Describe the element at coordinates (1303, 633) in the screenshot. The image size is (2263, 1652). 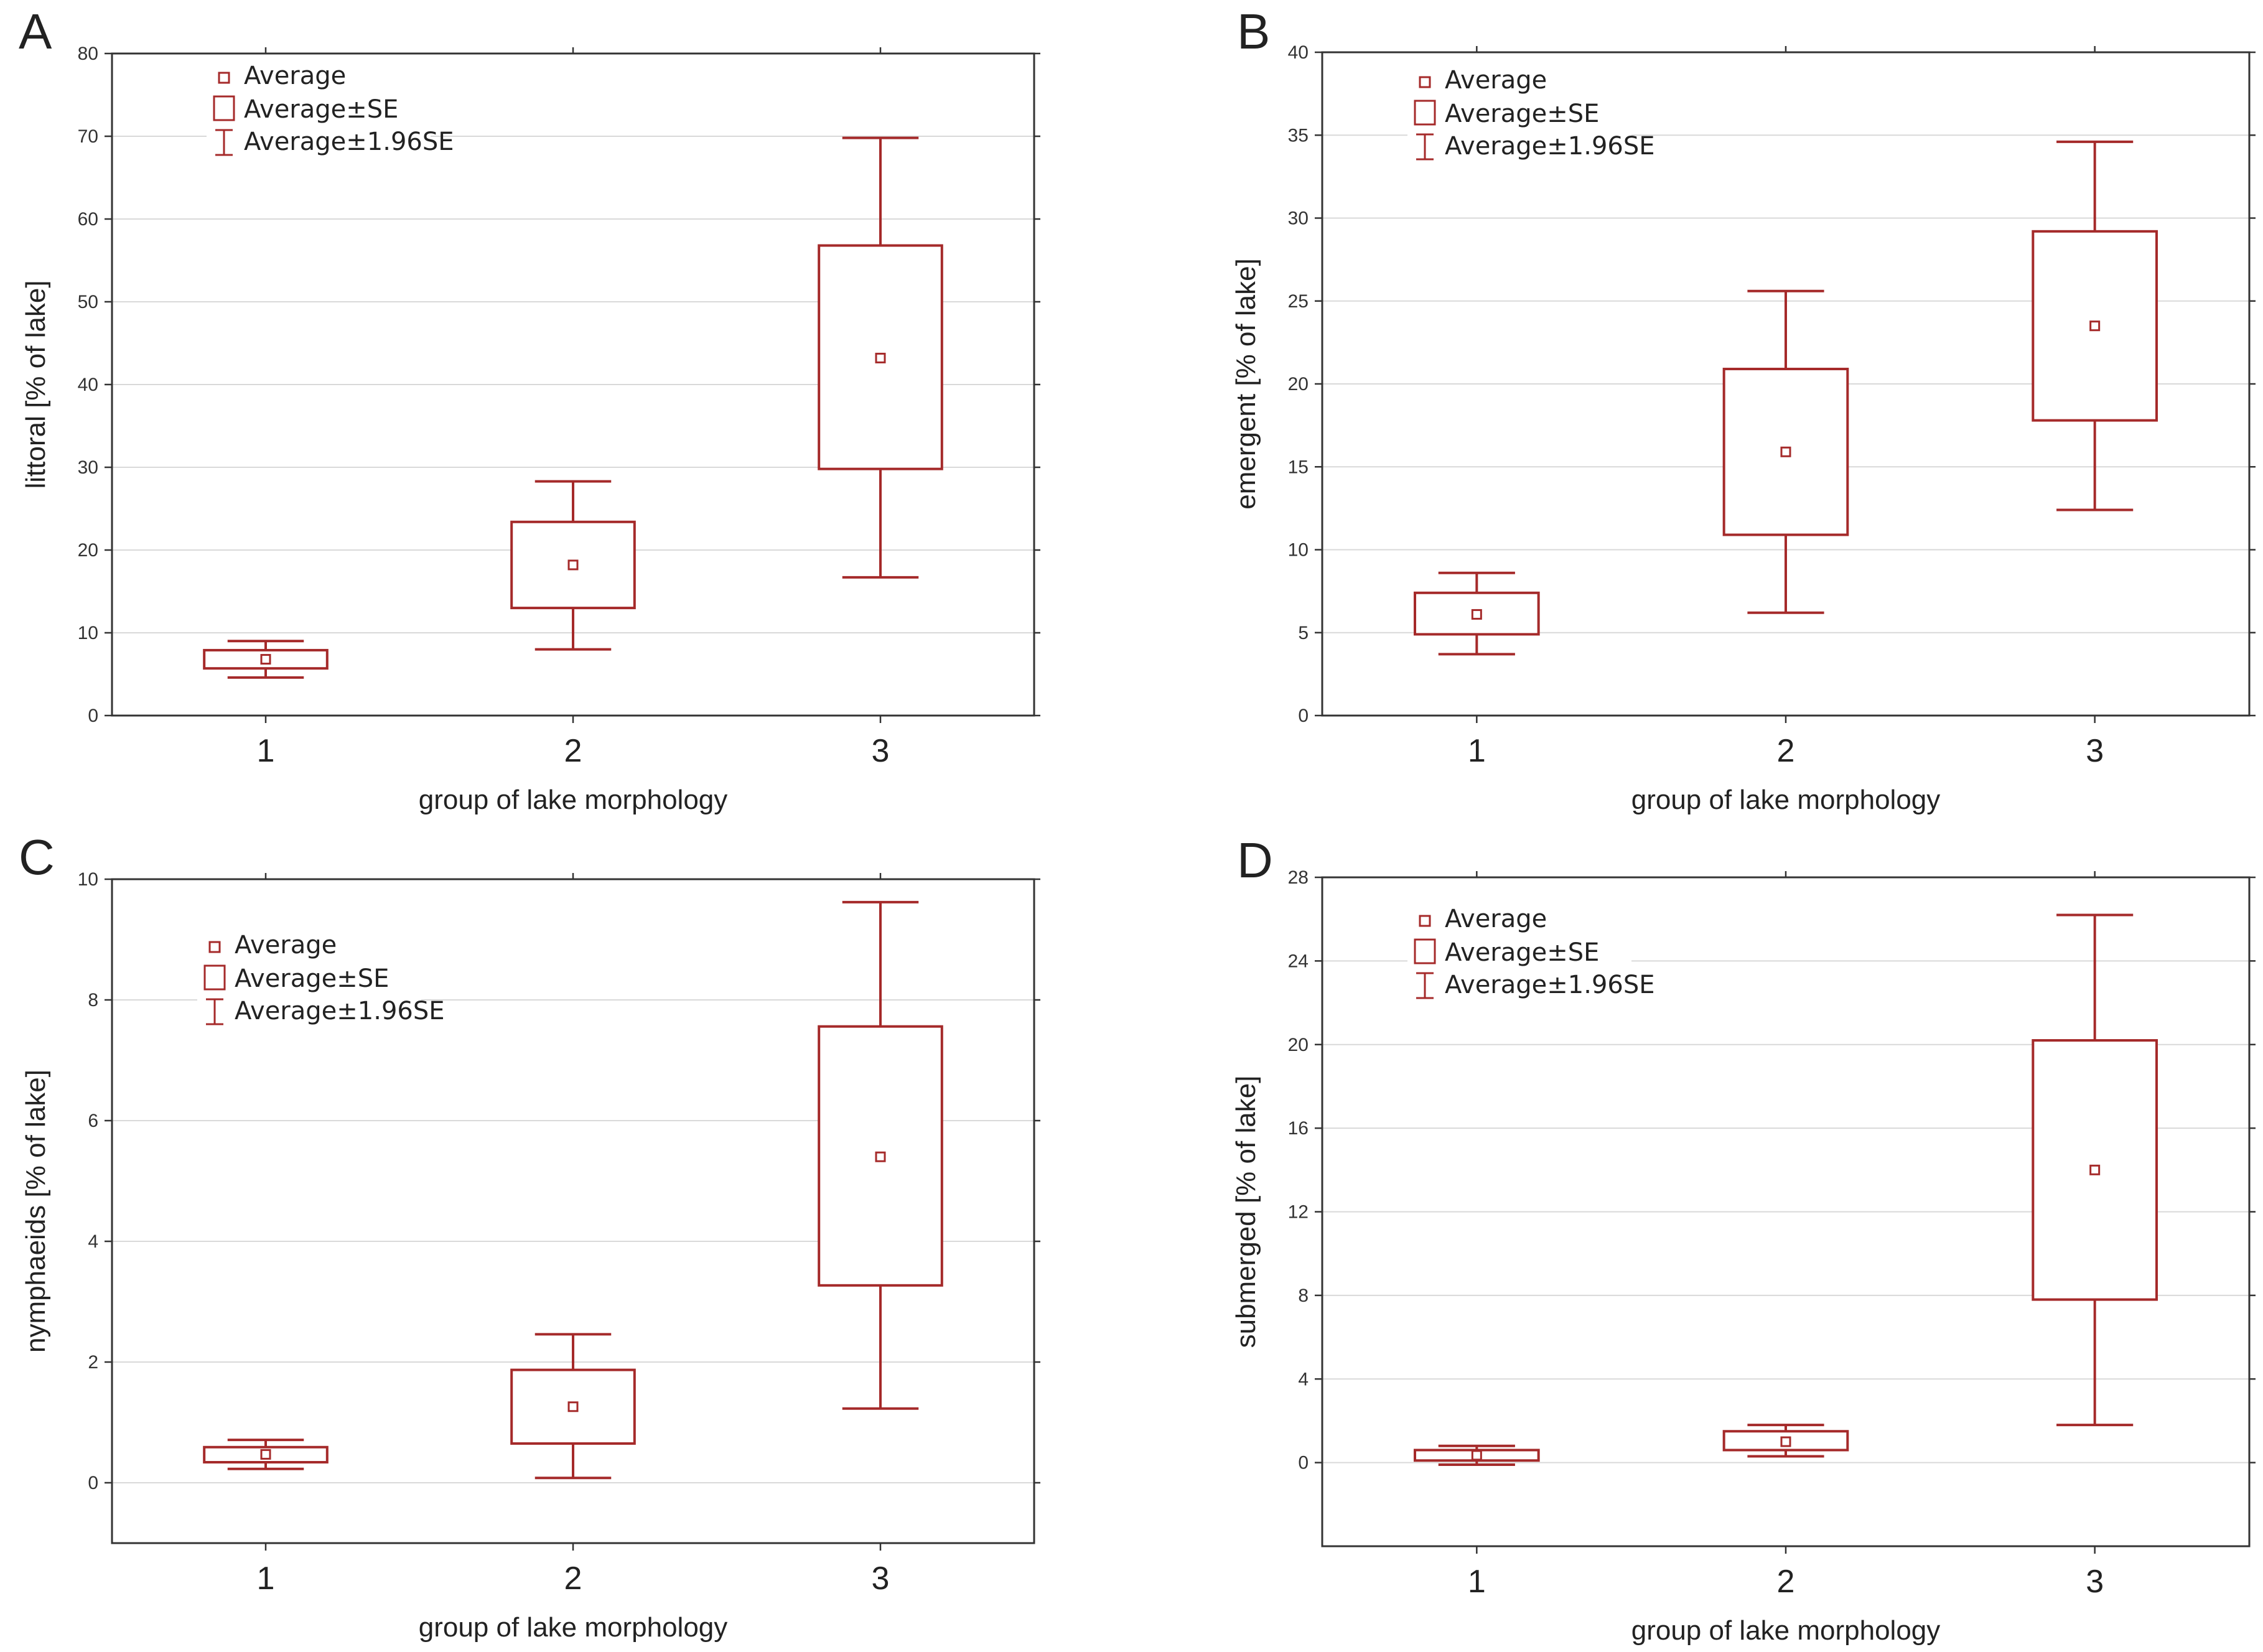
I see `y-tick-label: 5` at that location.